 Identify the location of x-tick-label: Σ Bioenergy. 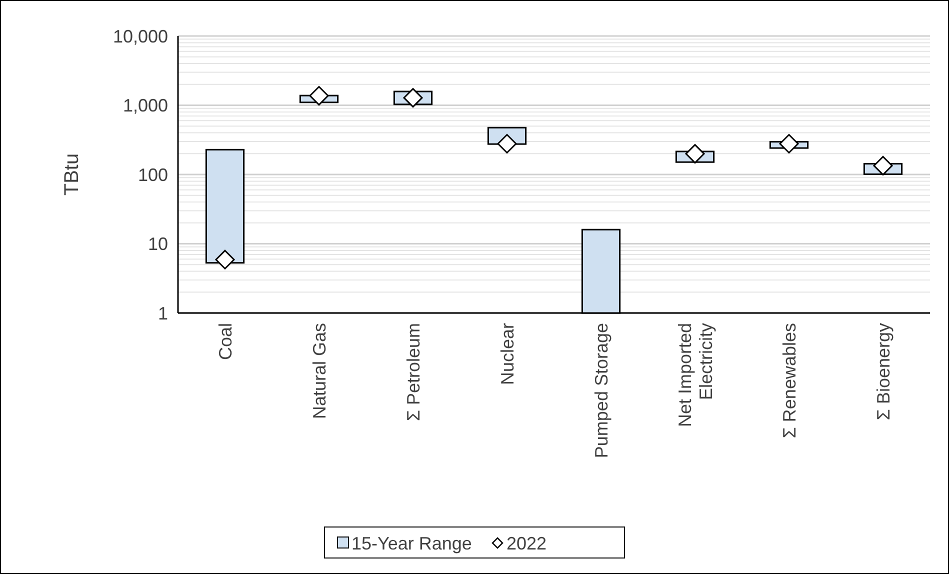
(883, 371).